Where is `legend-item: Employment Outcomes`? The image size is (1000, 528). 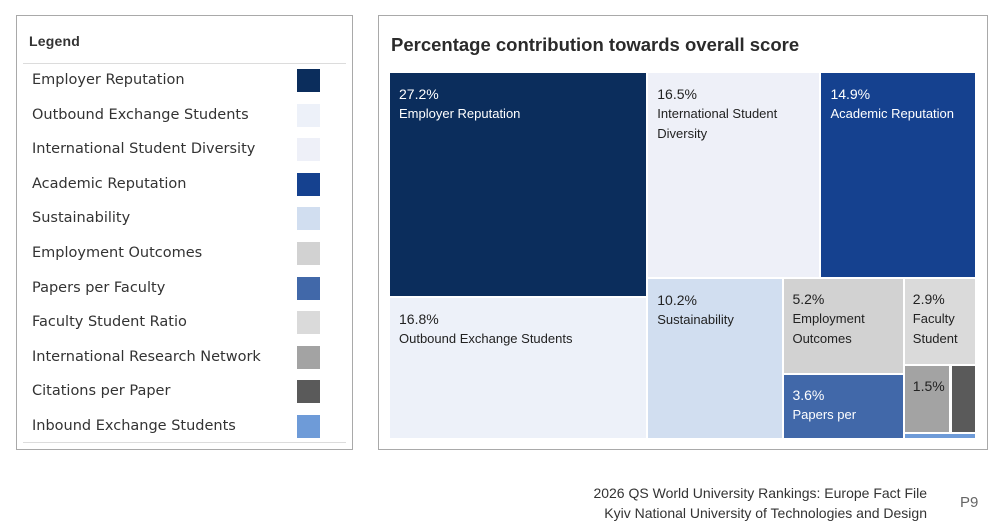
legend-item: Employment Outcomes is located at coordinates (184, 254).